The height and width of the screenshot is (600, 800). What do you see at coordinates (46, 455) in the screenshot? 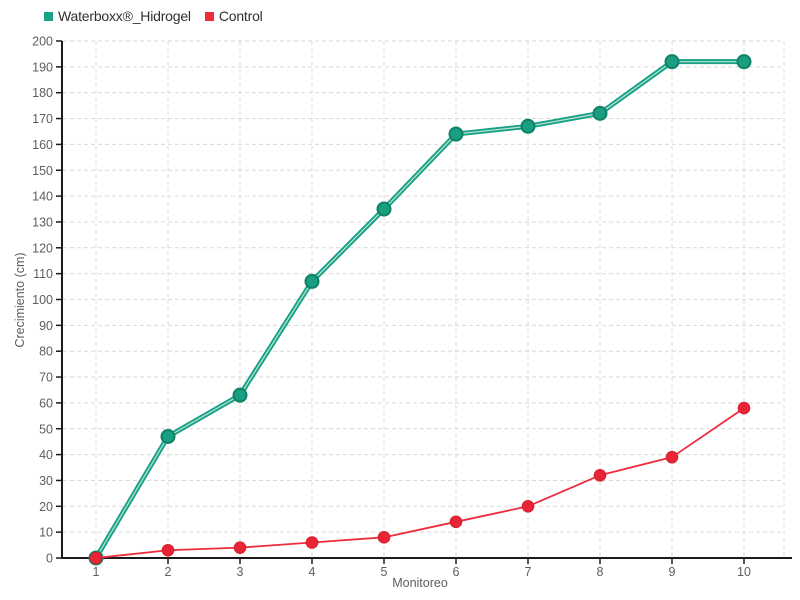
I see `y-tick-label: 40` at bounding box center [46, 455].